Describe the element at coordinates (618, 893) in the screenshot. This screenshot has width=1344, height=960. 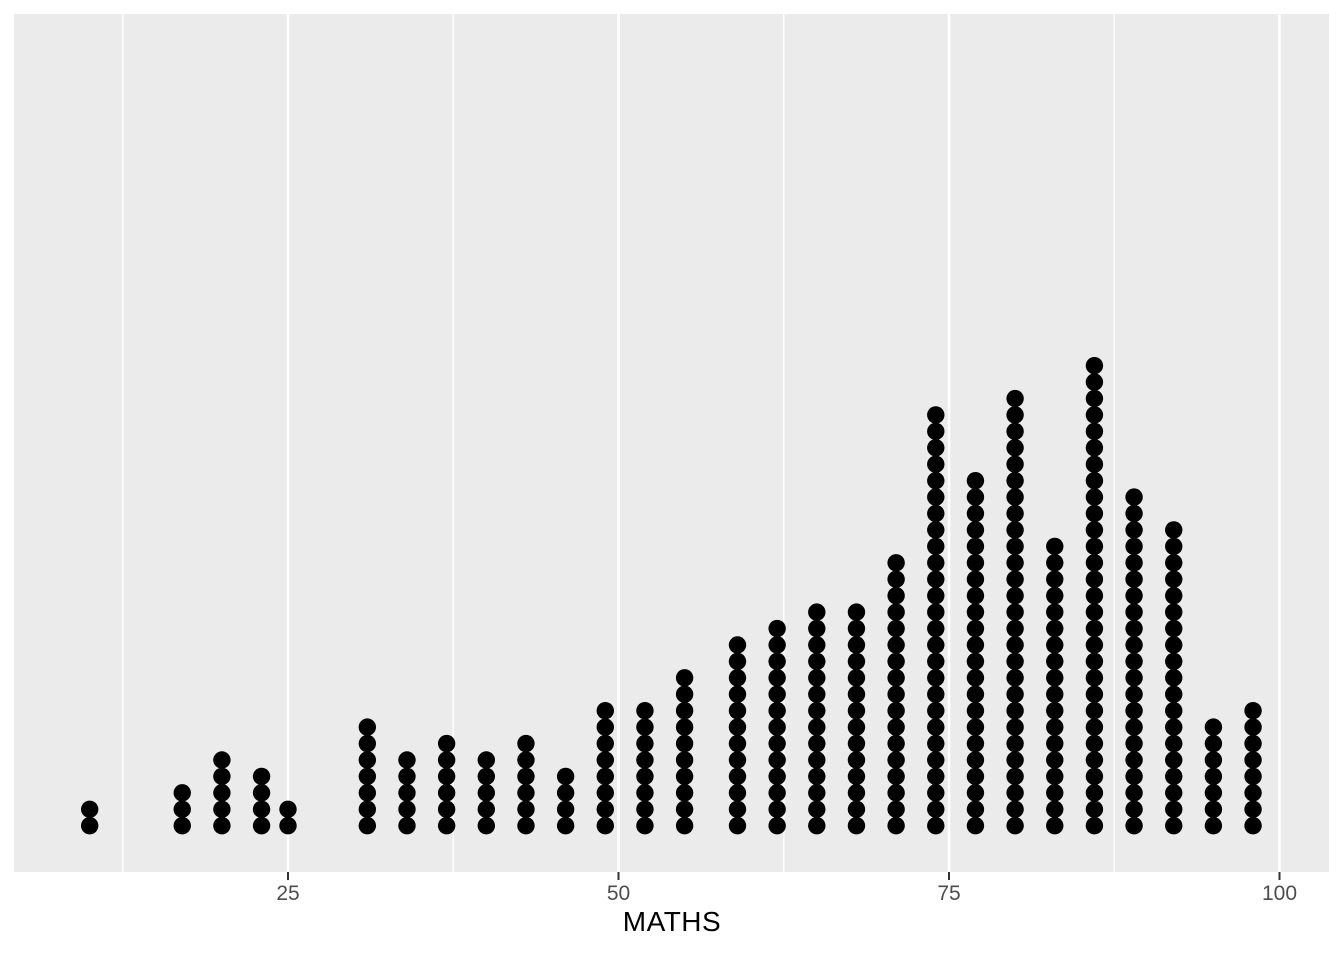
I see `x-tick-label: 50` at that location.